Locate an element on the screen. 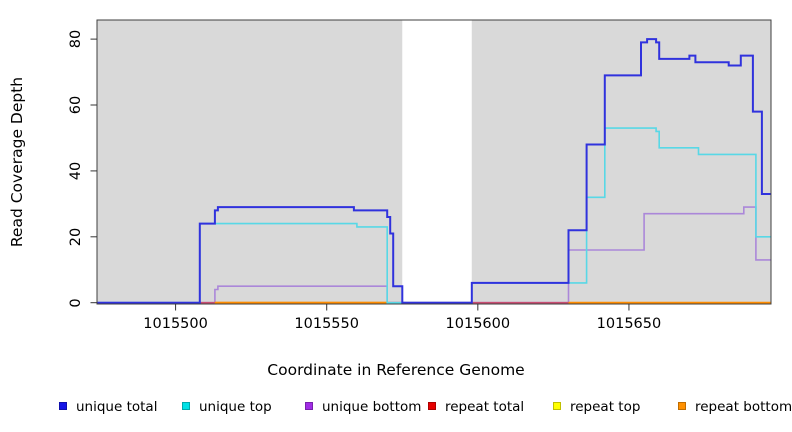 The height and width of the screenshot is (432, 792). legend-label: repeat bottom is located at coordinates (743, 407).